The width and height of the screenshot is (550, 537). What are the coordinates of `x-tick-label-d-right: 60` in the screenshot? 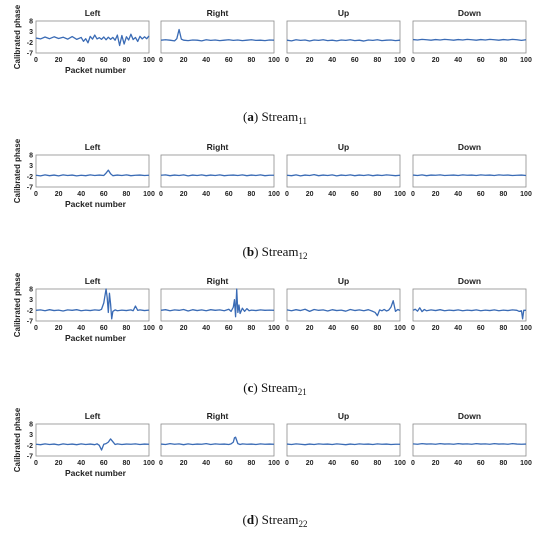 It's located at (229, 463).